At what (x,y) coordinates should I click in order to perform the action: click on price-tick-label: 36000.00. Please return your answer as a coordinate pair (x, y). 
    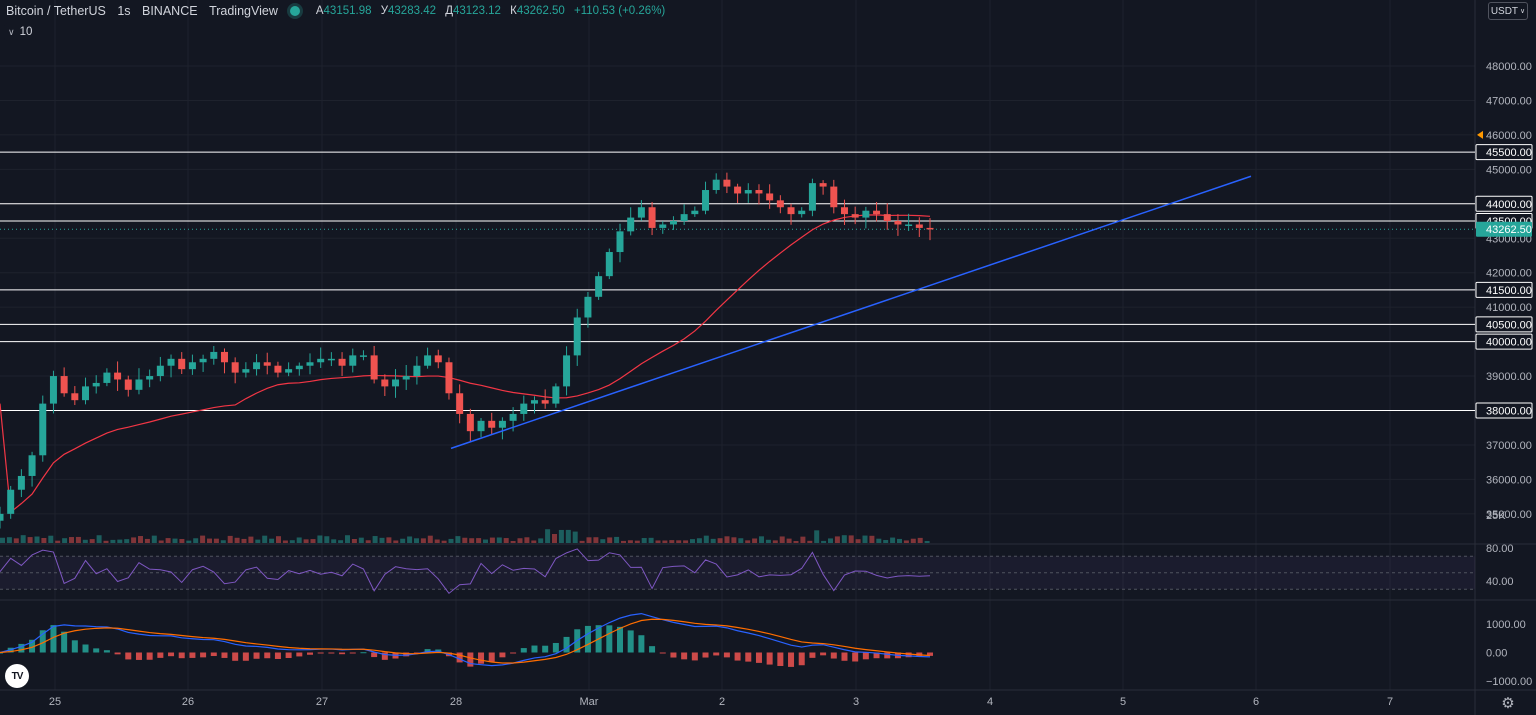
    Looking at the image, I should click on (1509, 480).